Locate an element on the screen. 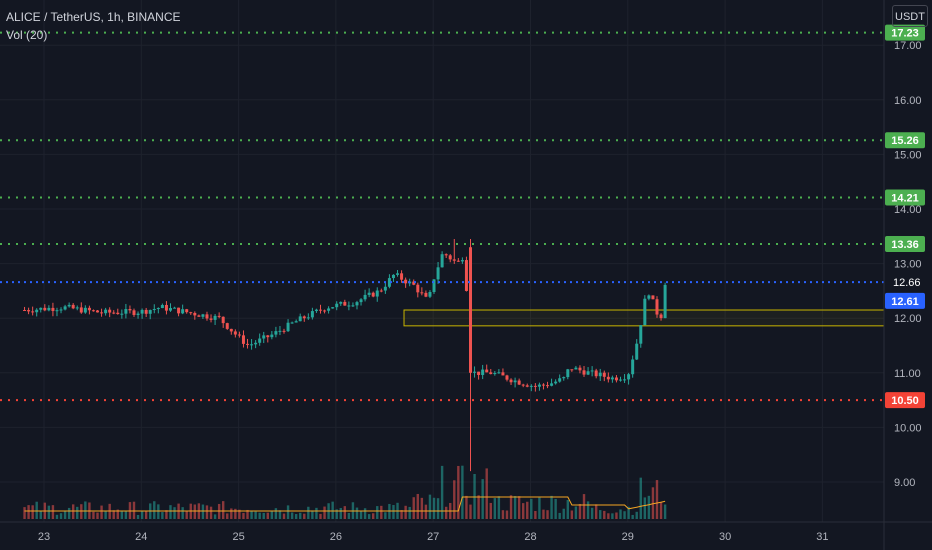  currency-button: USDT is located at coordinates (910, 16).